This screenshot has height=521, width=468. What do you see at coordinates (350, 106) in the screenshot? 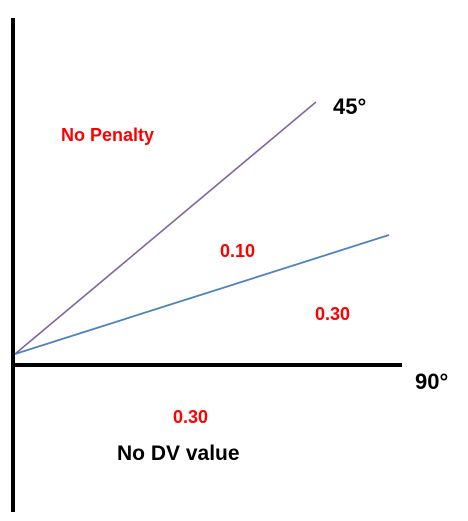
I see `label-45-degree: 45°` at bounding box center [350, 106].